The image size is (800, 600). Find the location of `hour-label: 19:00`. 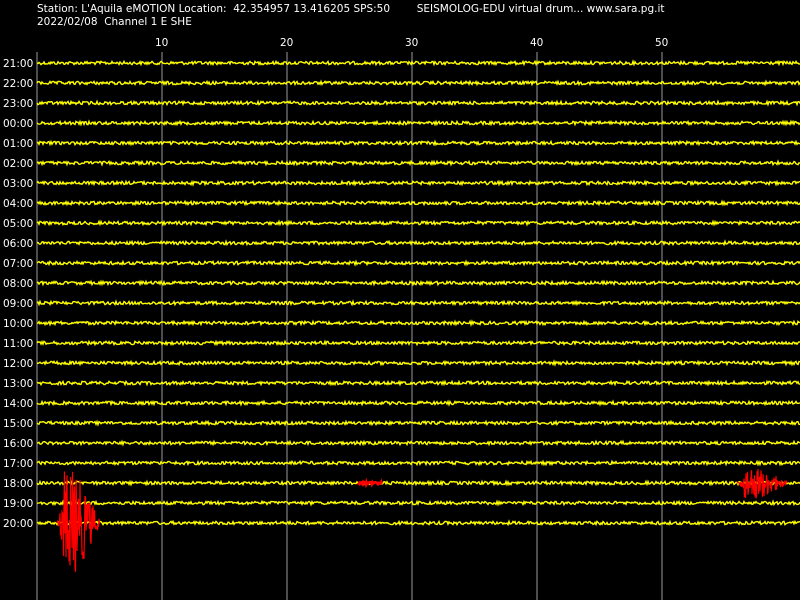

hour-label: 19:00 is located at coordinates (18, 504).